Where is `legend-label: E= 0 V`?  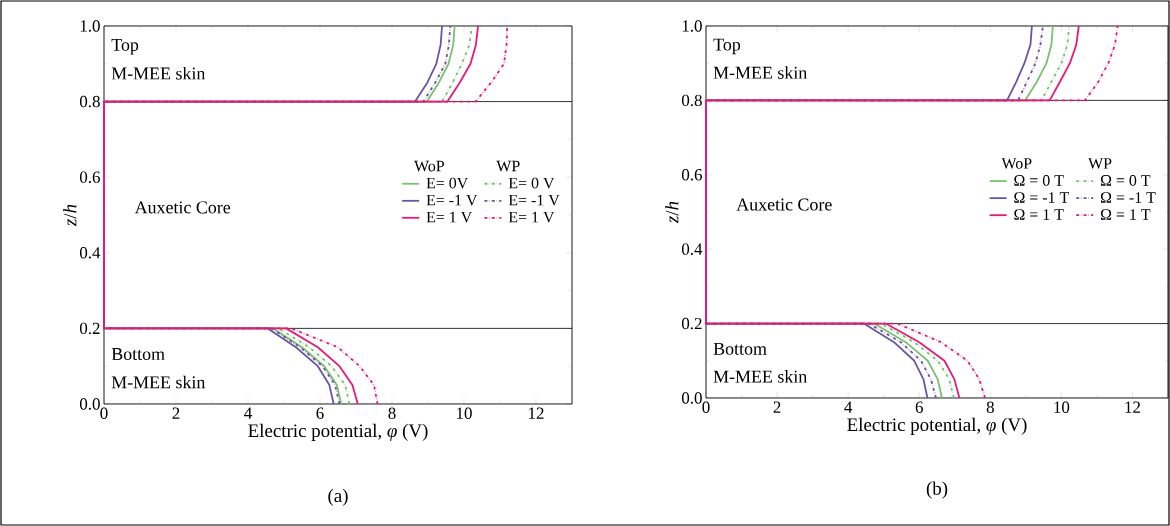 legend-label: E= 0 V is located at coordinates (531, 183).